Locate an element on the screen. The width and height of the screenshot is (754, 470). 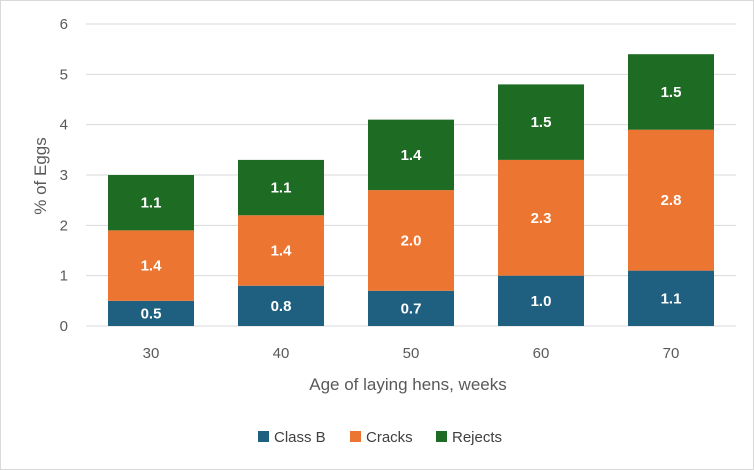
data-label: 0.8 is located at coordinates (281, 306).